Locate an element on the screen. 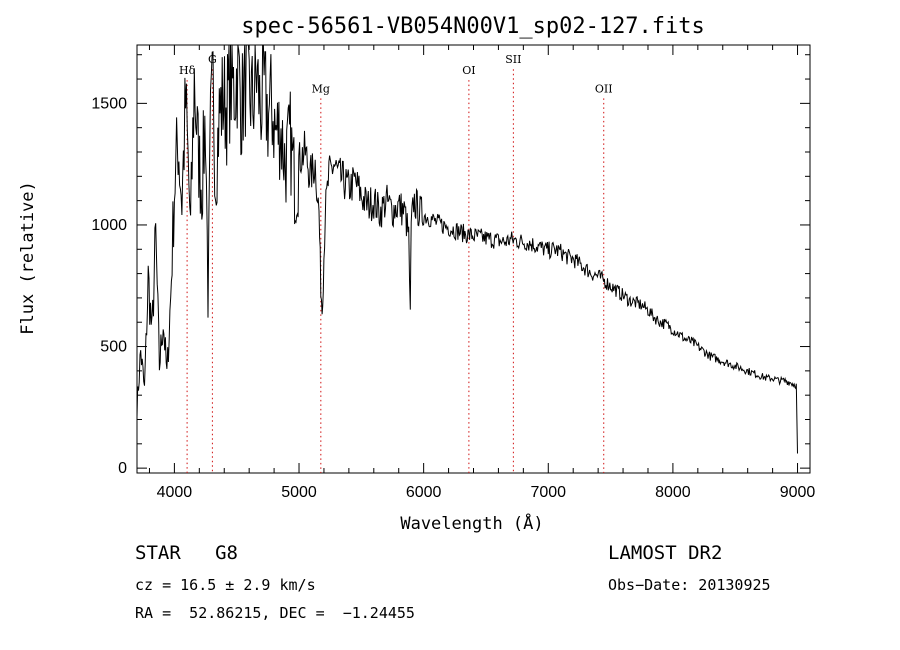  y-axis-label: Flux (relative) is located at coordinates (28, 258).